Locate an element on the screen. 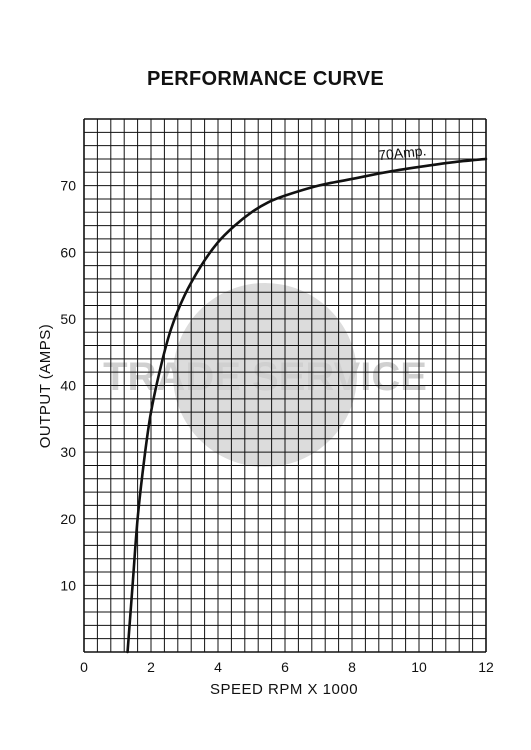  y-tick-label: 50 is located at coordinates (68, 319).